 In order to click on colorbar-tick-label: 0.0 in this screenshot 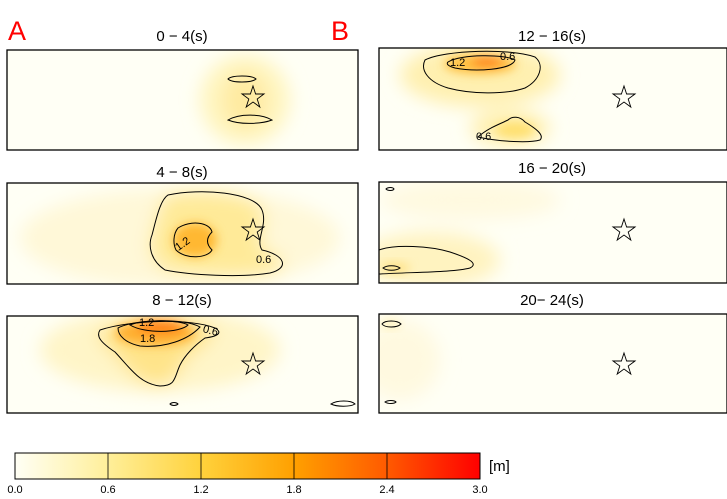, I will do `click(14, 490)`.